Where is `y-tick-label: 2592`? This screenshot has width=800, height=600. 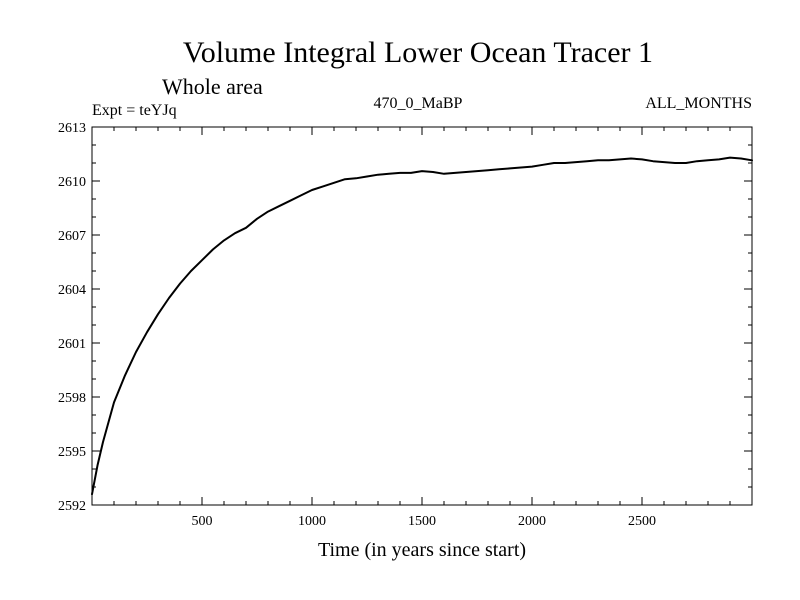 y-tick-label: 2592 is located at coordinates (72, 506).